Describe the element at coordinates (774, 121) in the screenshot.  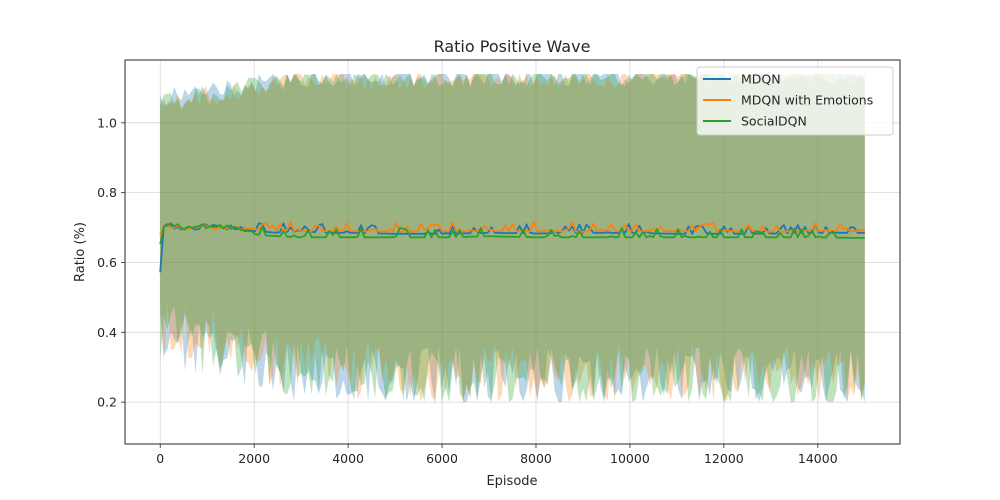
I see `legend-label: SocialDQN` at that location.